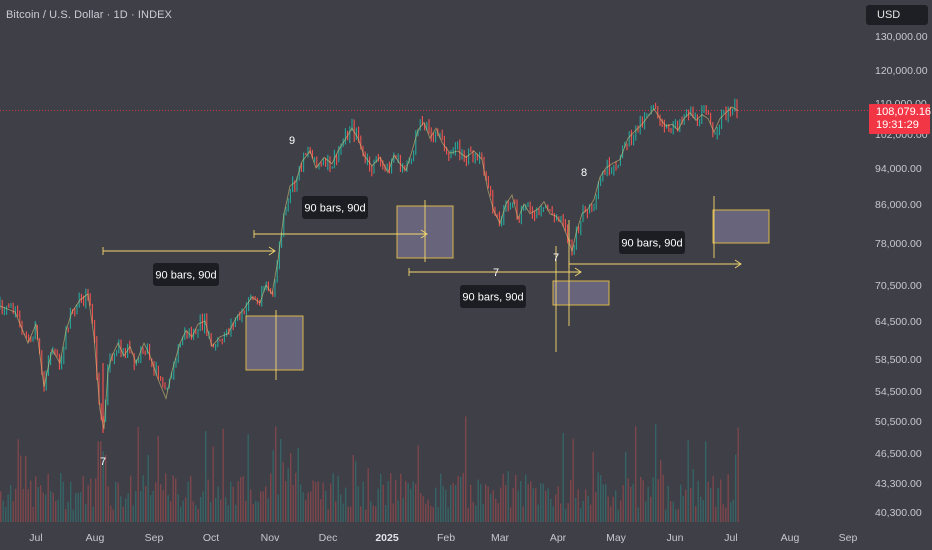  I want to click on bar-countdown: 19:31:29, so click(897, 125).